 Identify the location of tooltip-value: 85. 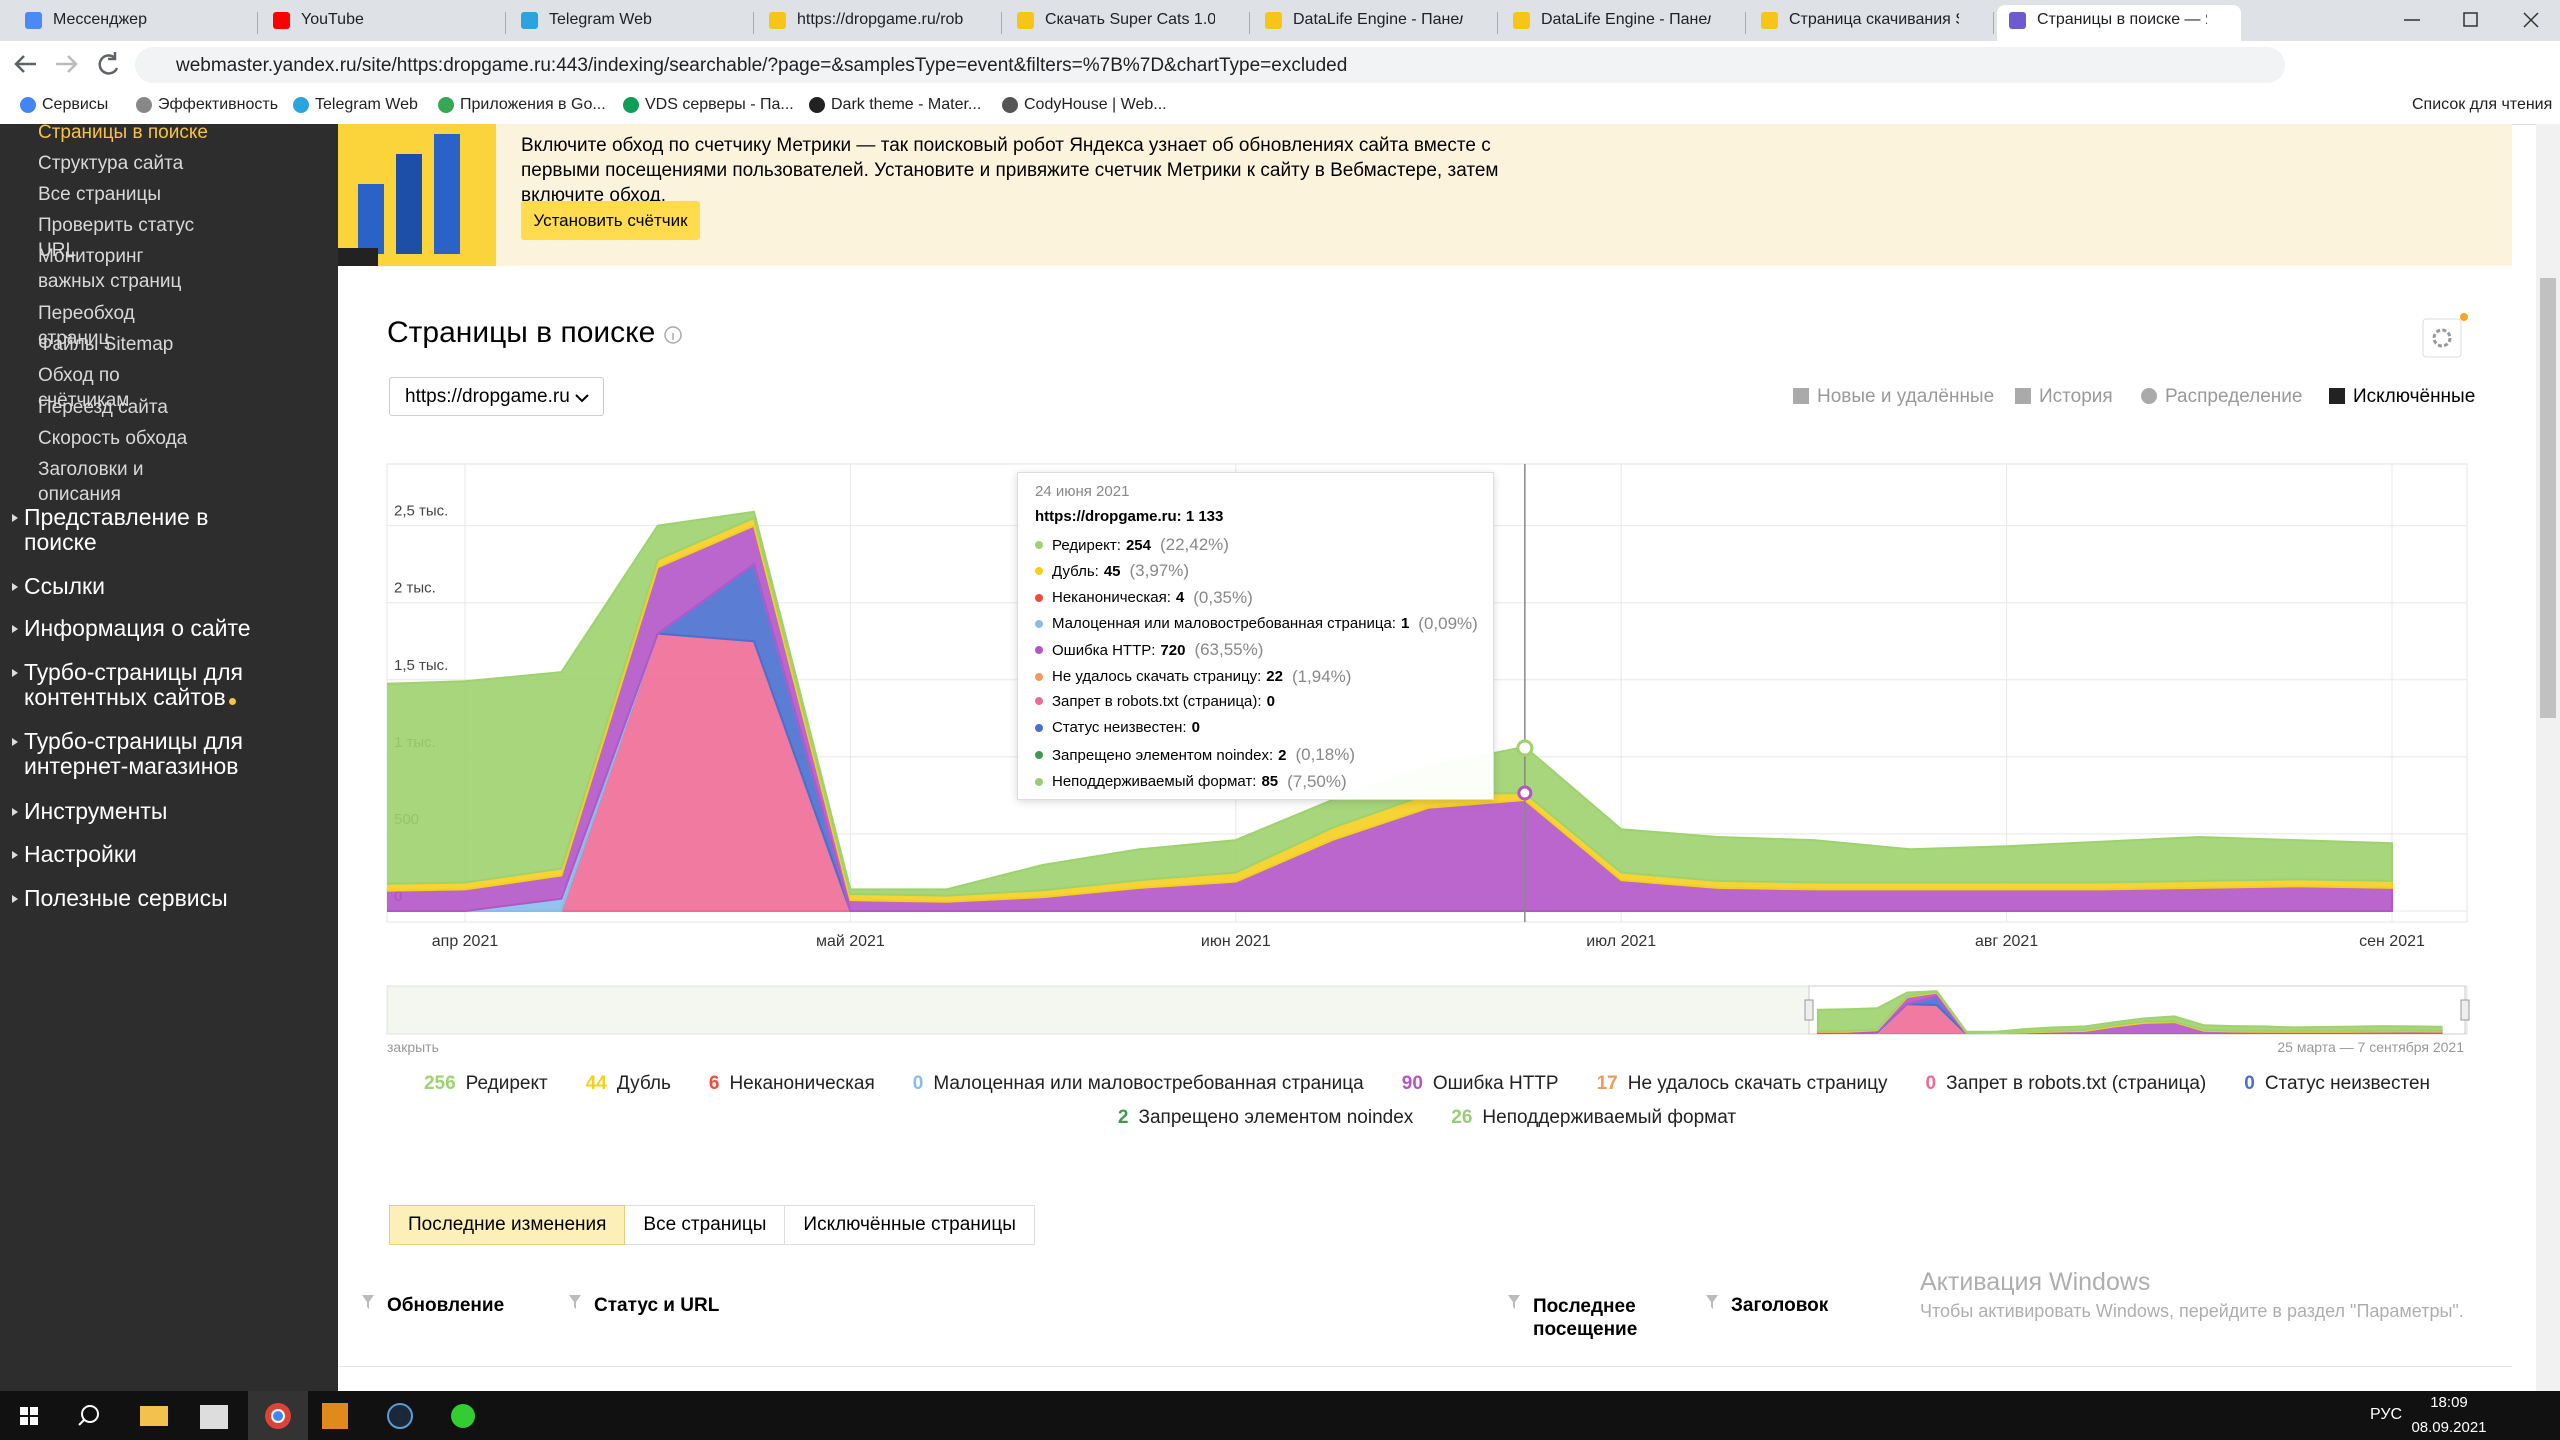
(1270, 782).